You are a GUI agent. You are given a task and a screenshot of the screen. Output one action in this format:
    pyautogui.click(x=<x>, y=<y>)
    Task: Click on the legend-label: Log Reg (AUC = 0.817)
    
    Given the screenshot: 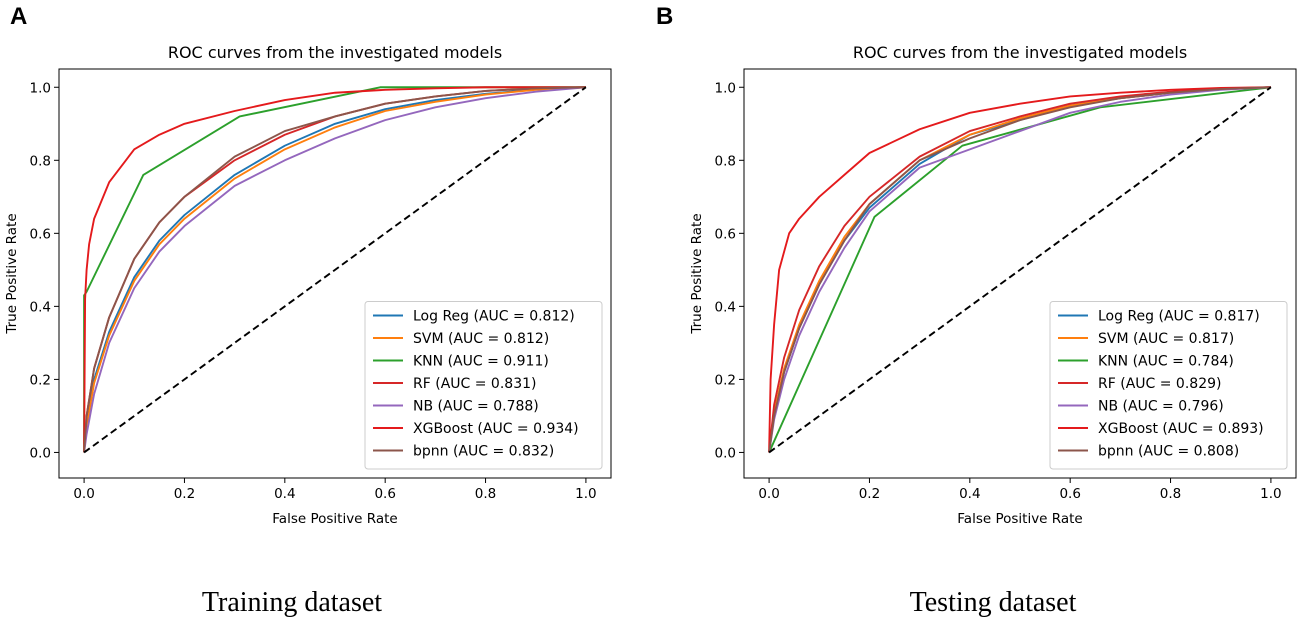 What is the action you would take?
    pyautogui.click(x=1179, y=317)
    